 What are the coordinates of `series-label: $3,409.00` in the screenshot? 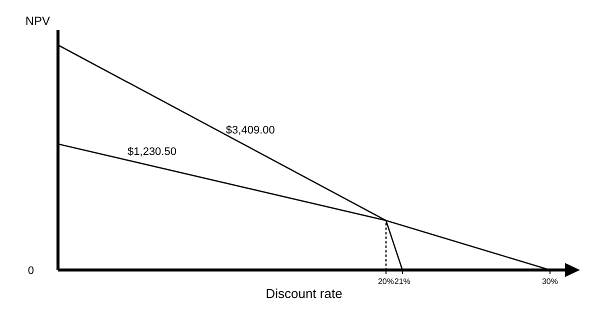 It's located at (250, 130).